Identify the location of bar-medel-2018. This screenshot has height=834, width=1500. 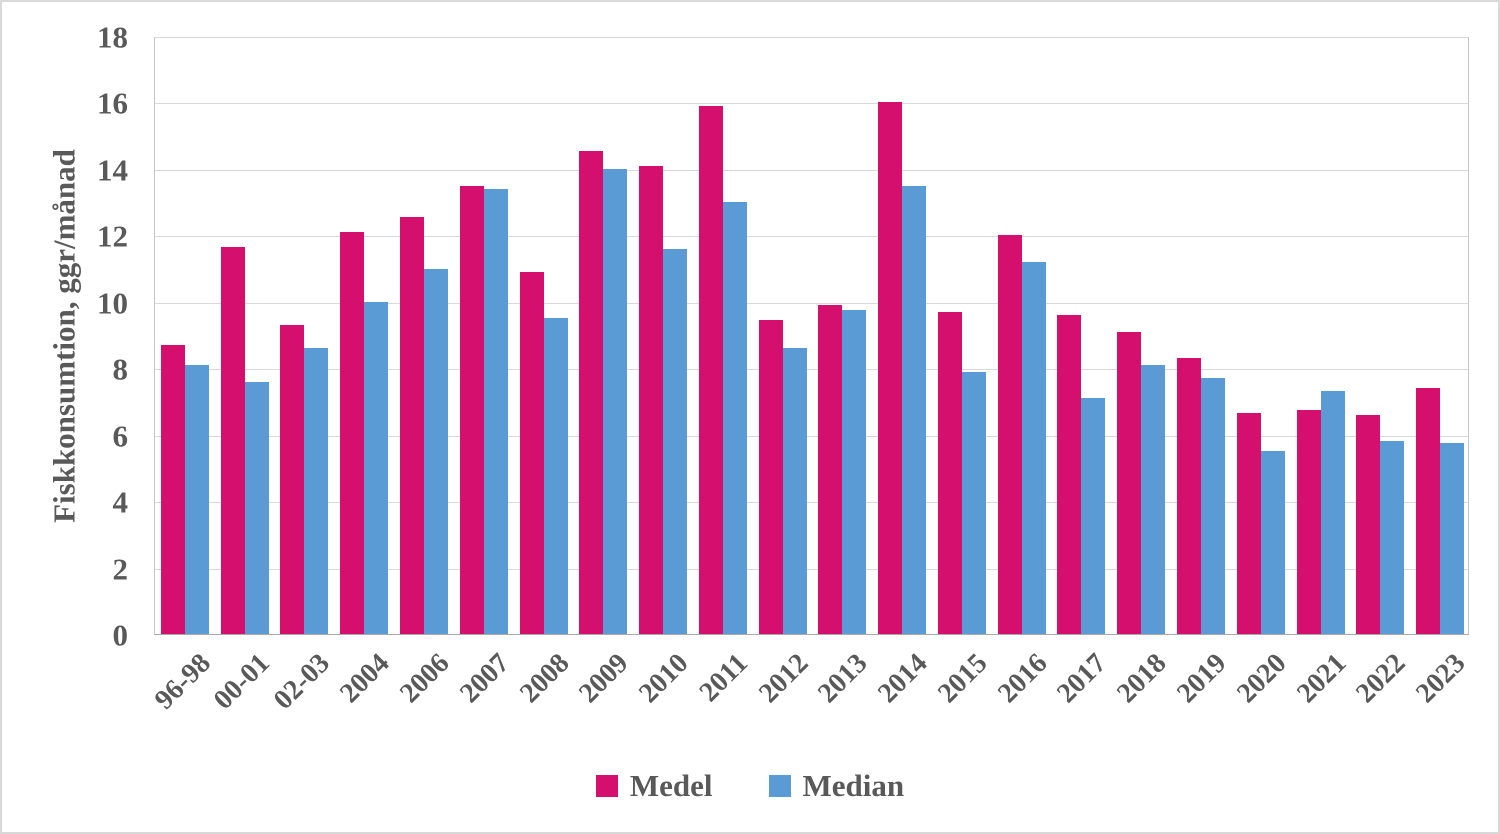
(1129, 482).